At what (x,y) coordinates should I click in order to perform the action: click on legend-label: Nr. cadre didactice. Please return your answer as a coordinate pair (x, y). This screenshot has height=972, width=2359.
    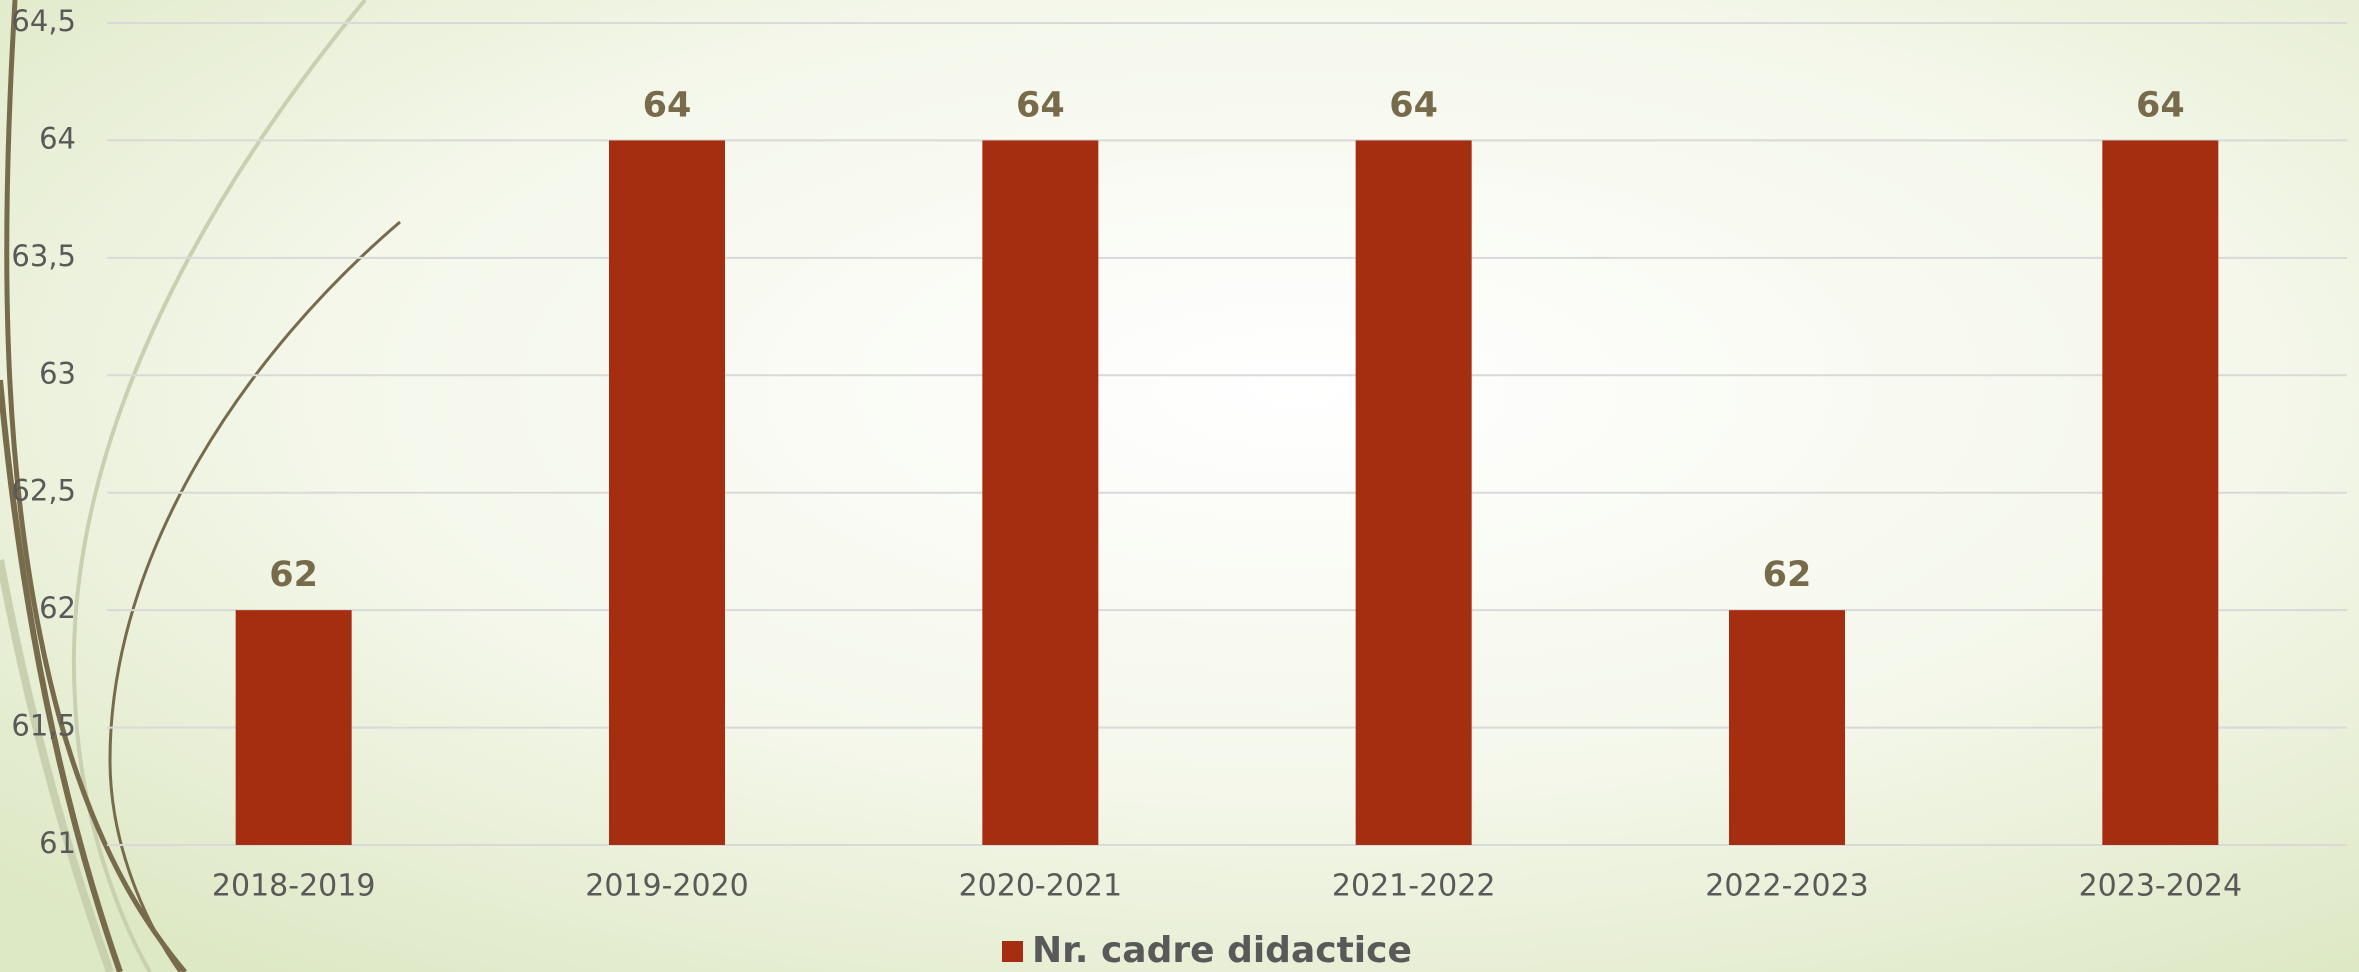
    Looking at the image, I should click on (1222, 950).